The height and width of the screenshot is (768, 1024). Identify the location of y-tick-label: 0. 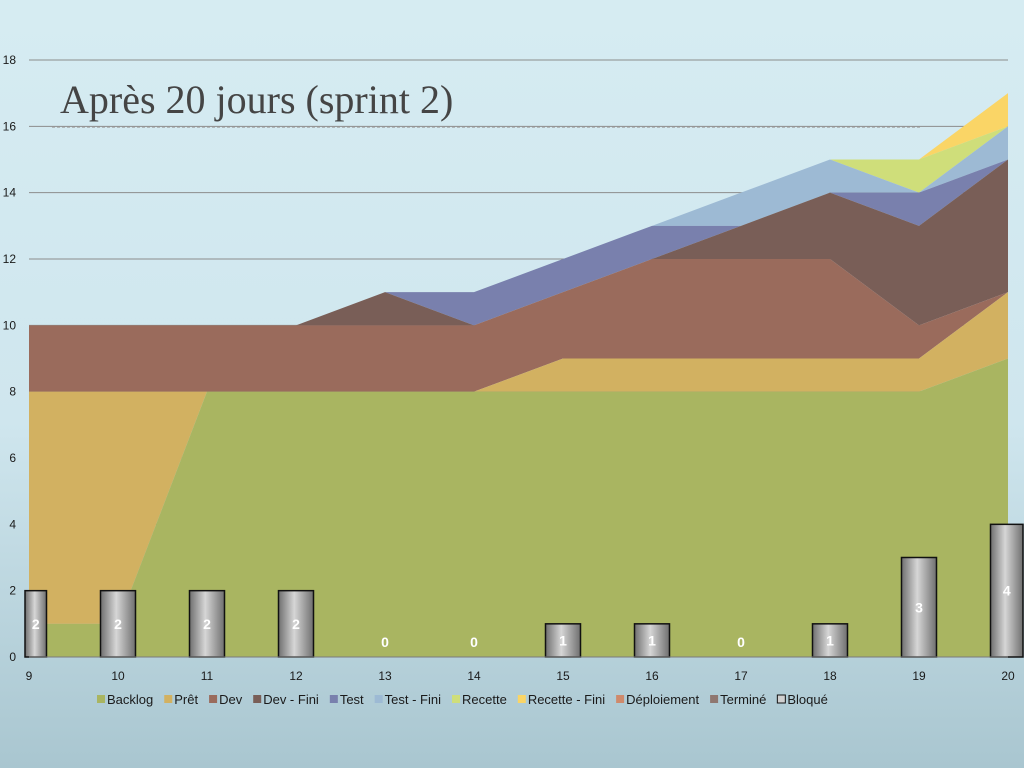
(12, 657).